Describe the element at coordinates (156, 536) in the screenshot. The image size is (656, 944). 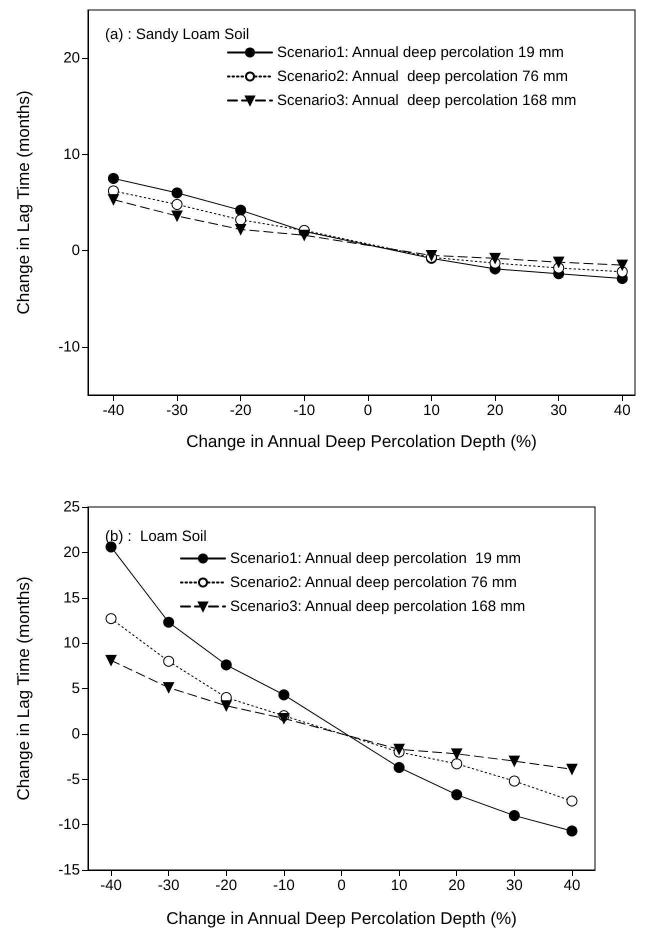
I see `text: (b) : Loam Soil` at that location.